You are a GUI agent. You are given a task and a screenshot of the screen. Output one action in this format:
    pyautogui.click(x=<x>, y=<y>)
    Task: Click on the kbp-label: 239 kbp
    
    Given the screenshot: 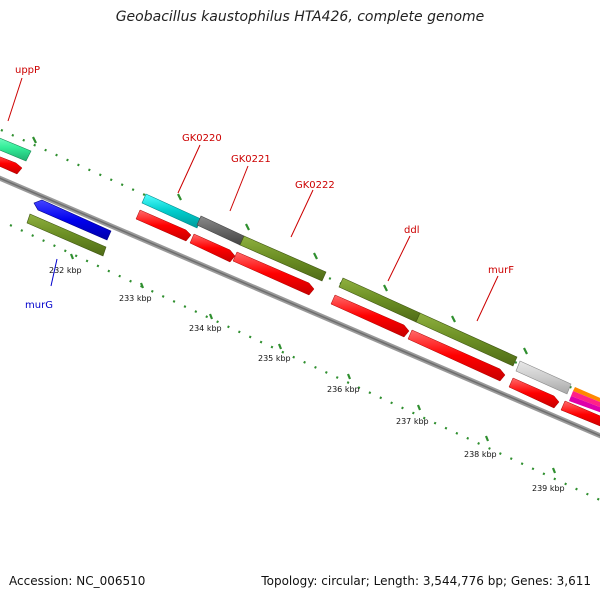 What is the action you would take?
    pyautogui.click(x=548, y=488)
    